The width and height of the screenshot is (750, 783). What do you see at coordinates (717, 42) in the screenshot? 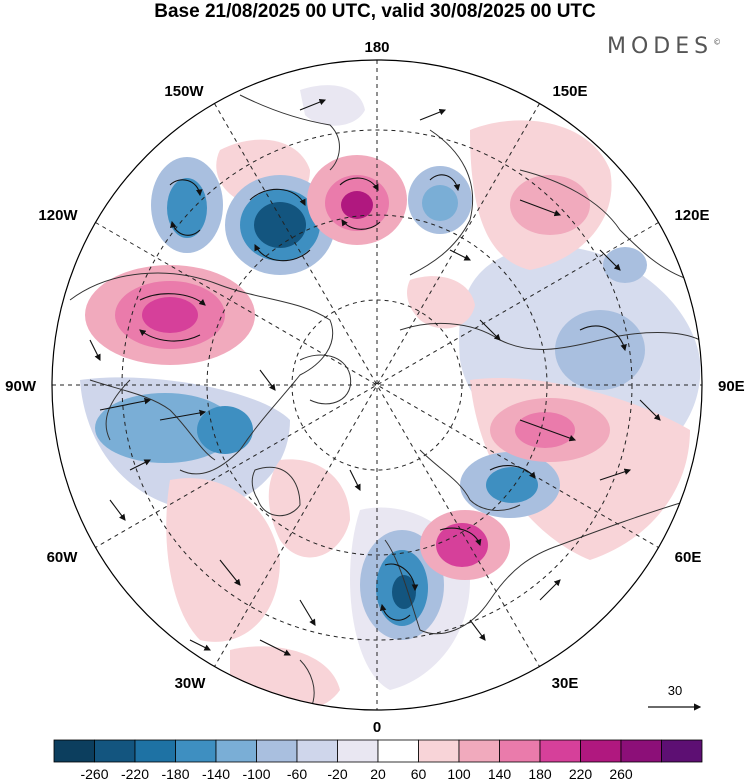
I see `copyright-mark: ©` at bounding box center [717, 42].